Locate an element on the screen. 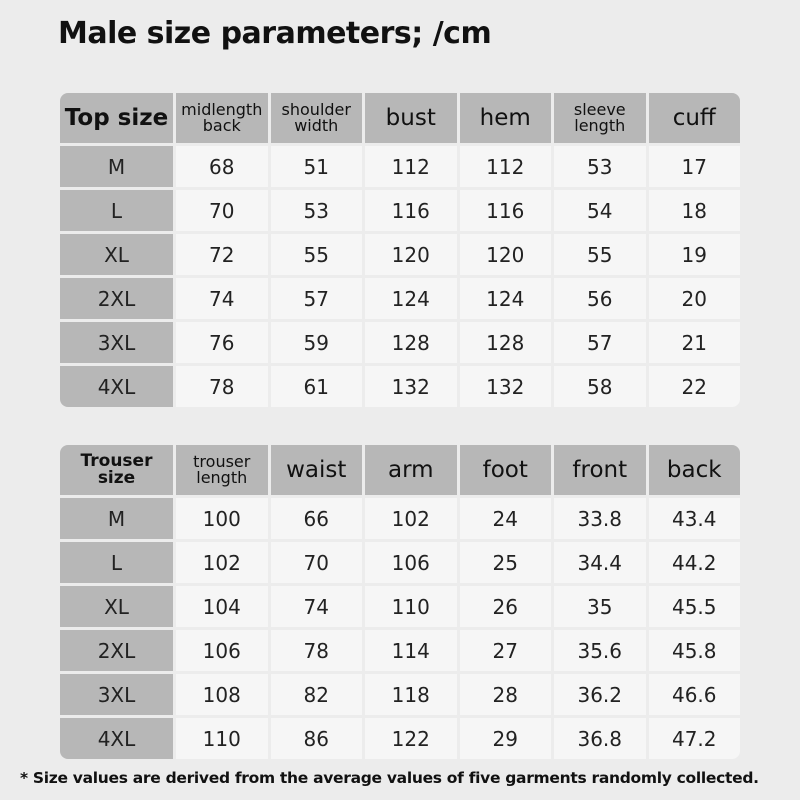 This screenshot has width=800, height=800. header-cell: front is located at coordinates (600, 470).